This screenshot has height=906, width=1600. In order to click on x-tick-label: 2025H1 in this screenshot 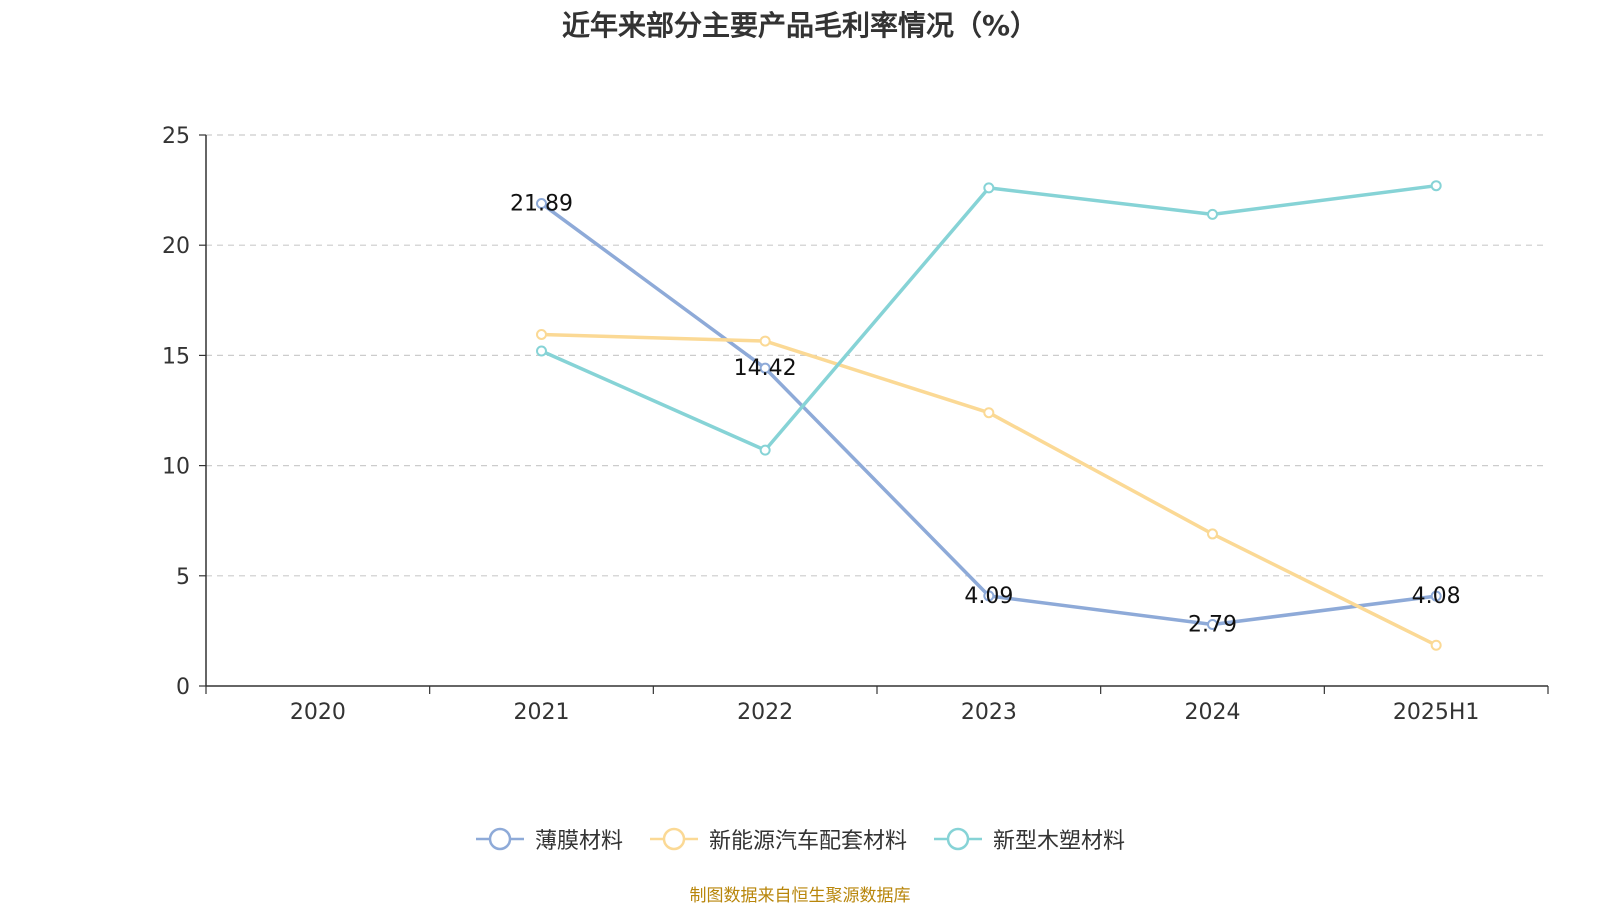, I will do `click(1436, 712)`.